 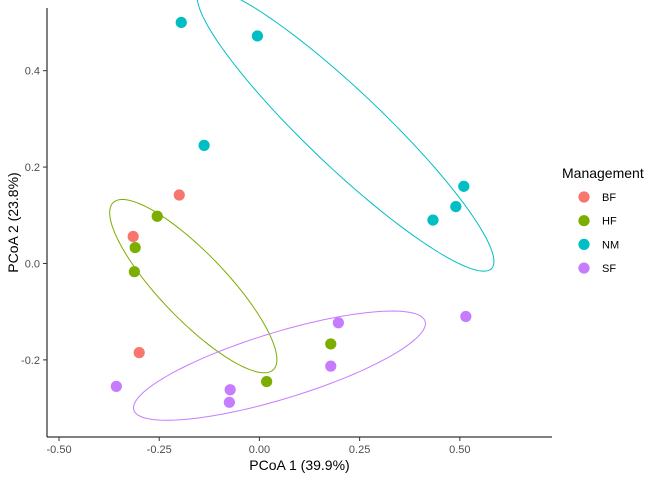 I want to click on legend: Management BF HF NM SF, so click(x=603, y=220).